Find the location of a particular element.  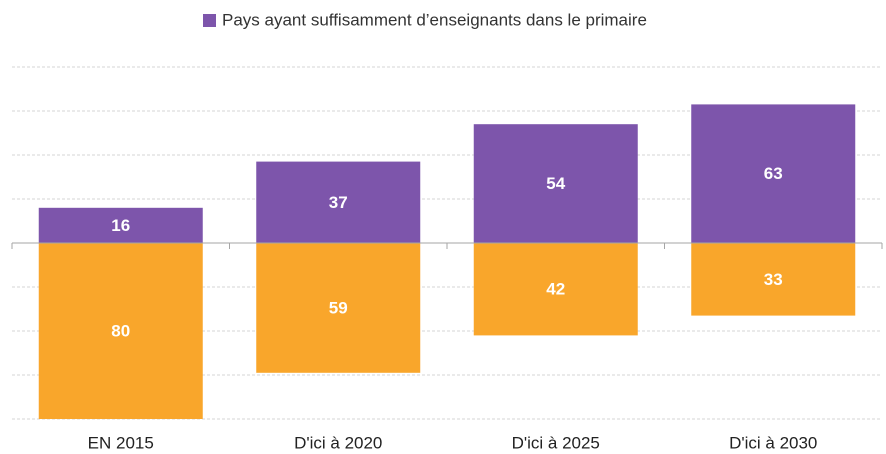

x-tick-label: D'ici à 2025 is located at coordinates (556, 442).